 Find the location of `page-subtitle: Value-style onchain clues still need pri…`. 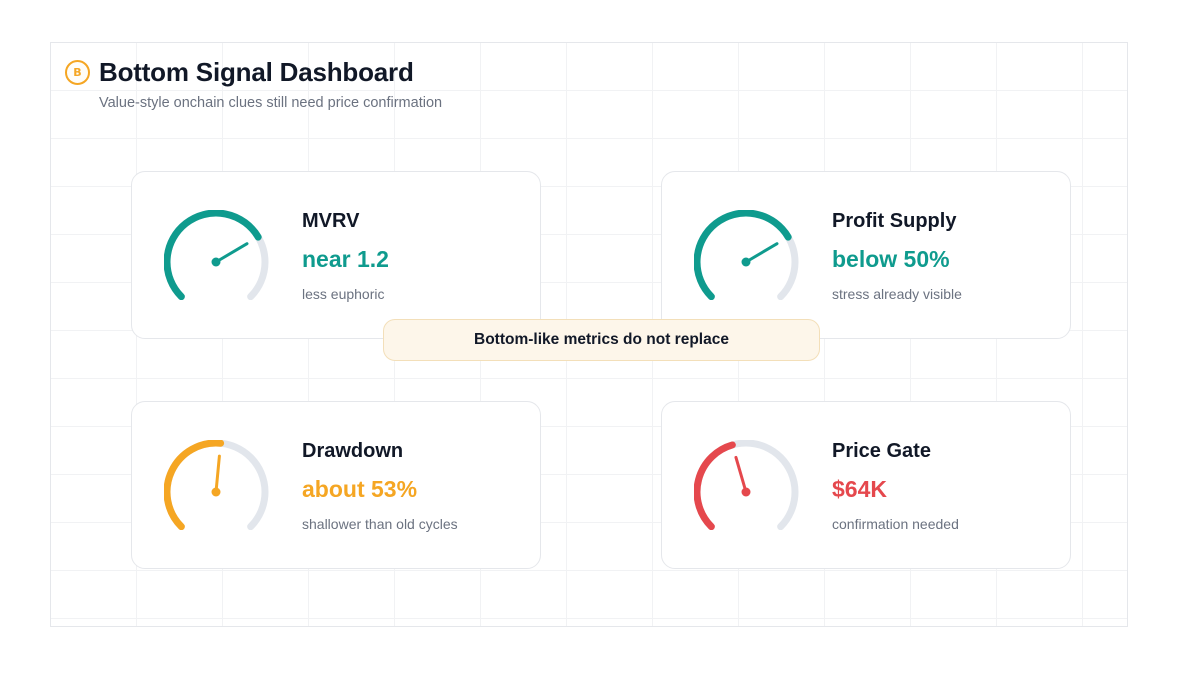

page-subtitle: Value-style onchain clues still need pri… is located at coordinates (271, 103).